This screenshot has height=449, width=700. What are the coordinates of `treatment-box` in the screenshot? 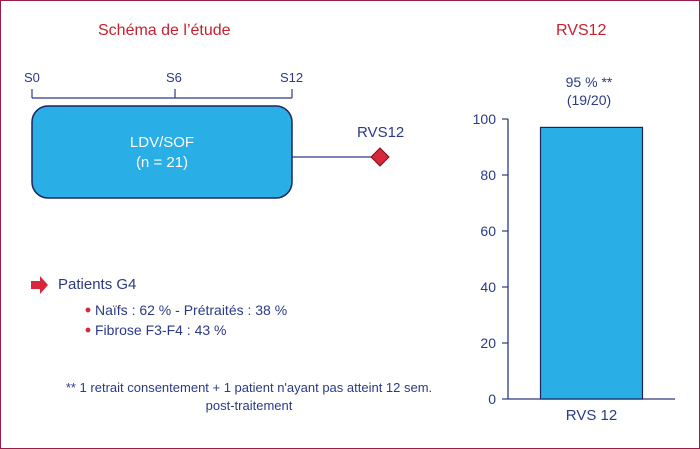 It's located at (162, 152).